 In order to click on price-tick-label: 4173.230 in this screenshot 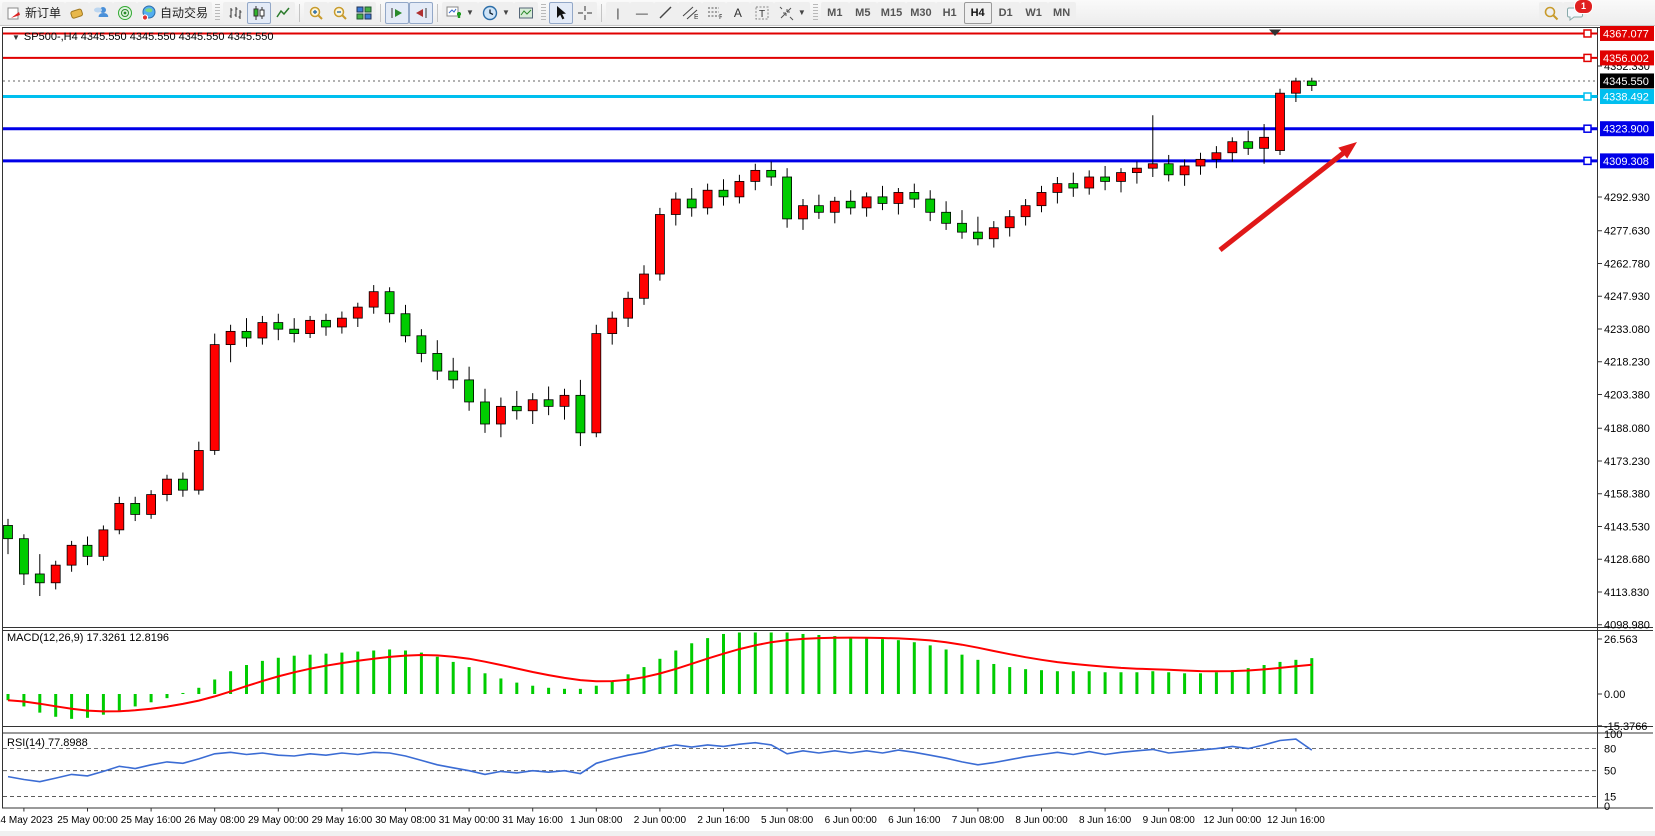, I will do `click(1627, 462)`.